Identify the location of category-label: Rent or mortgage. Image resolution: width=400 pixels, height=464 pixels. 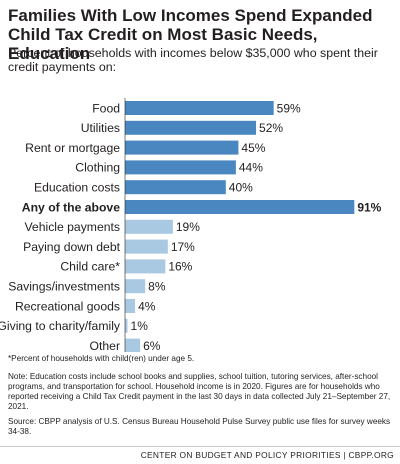
(72, 148).